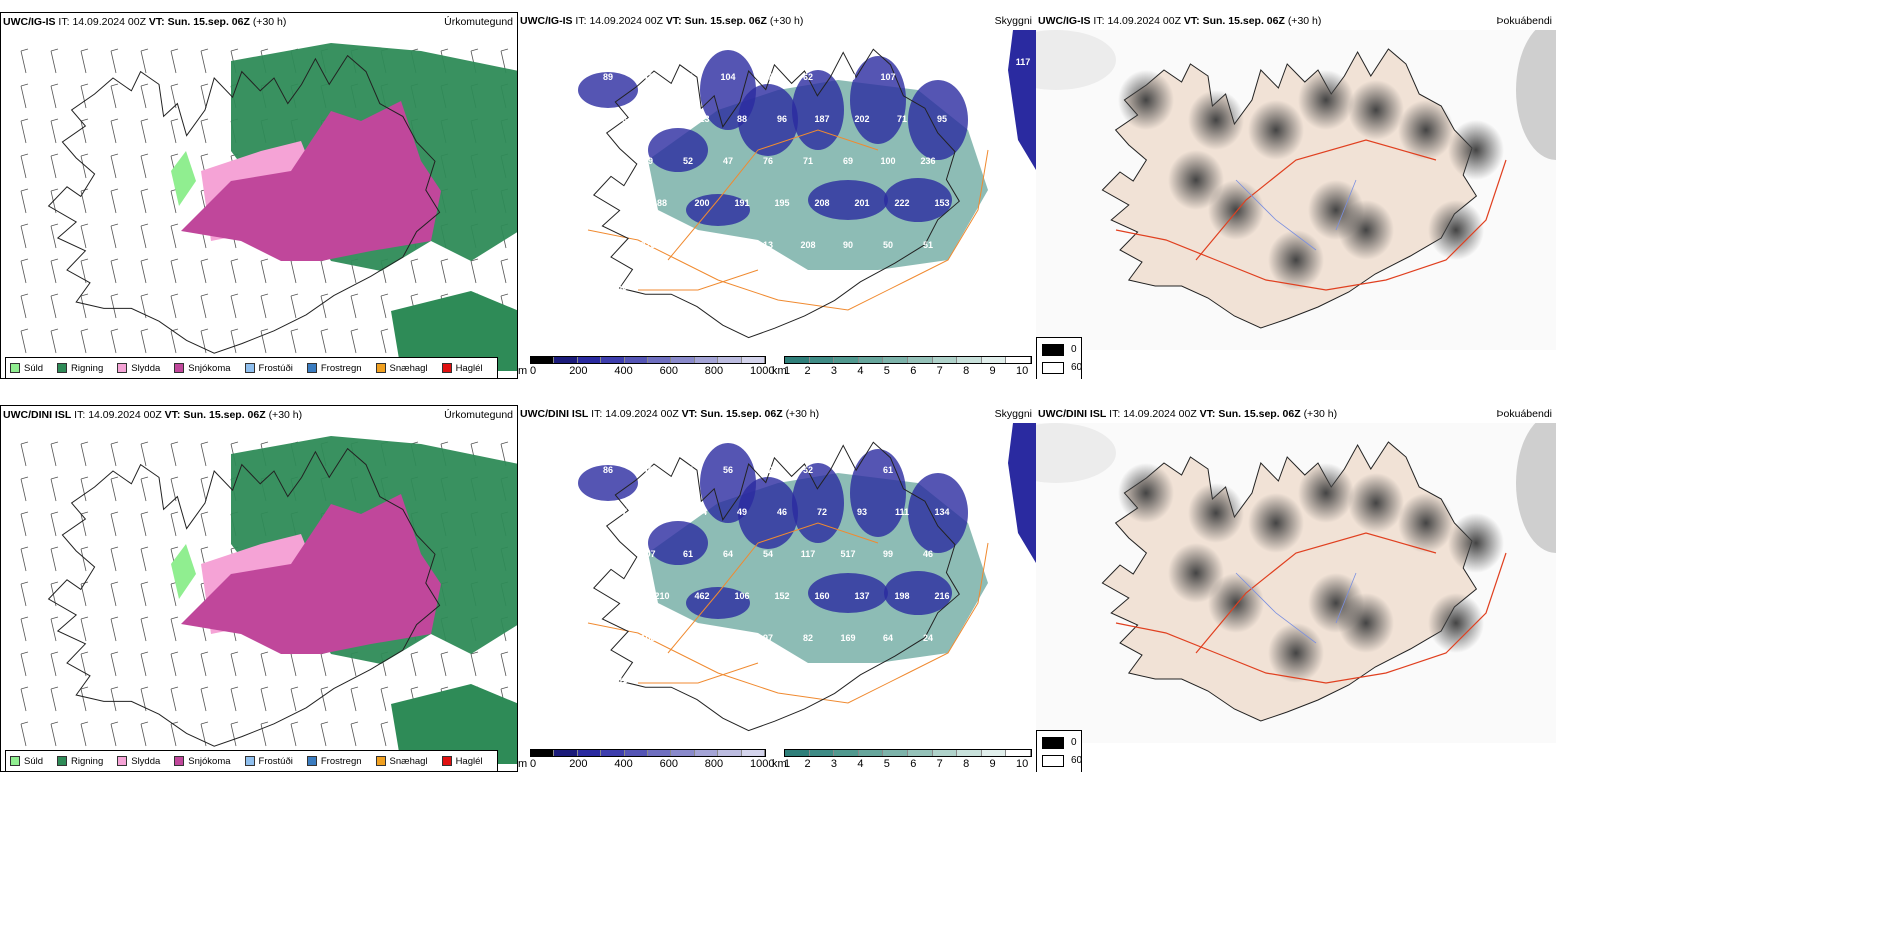 Image resolution: width=1900 pixels, height=950 pixels. I want to click on legend-label: Frostregn, so click(341, 368).